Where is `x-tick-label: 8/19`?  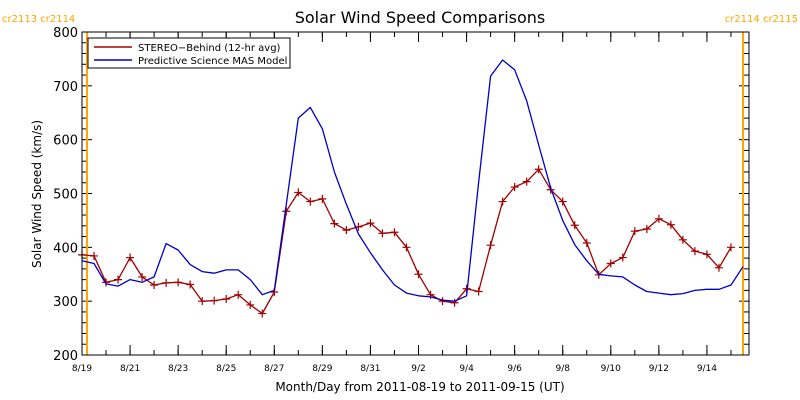 x-tick-label: 8/19 is located at coordinates (82, 369).